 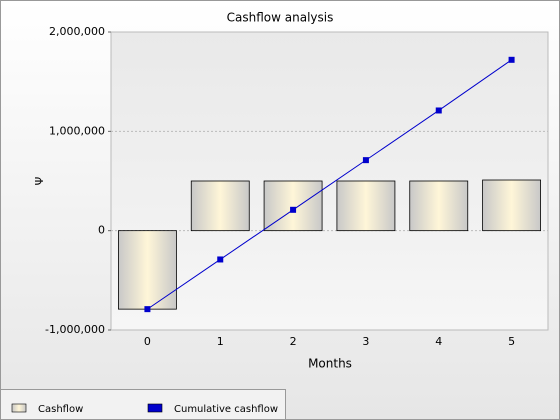 I want to click on x-tick-label: 2, so click(x=293, y=341).